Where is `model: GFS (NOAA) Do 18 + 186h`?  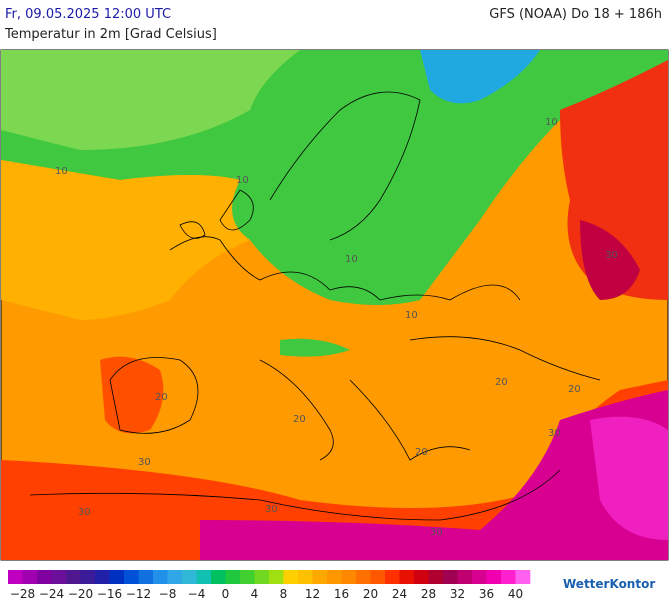
model: GFS (NOAA) Do 18 + 186h is located at coordinates (575, 14).